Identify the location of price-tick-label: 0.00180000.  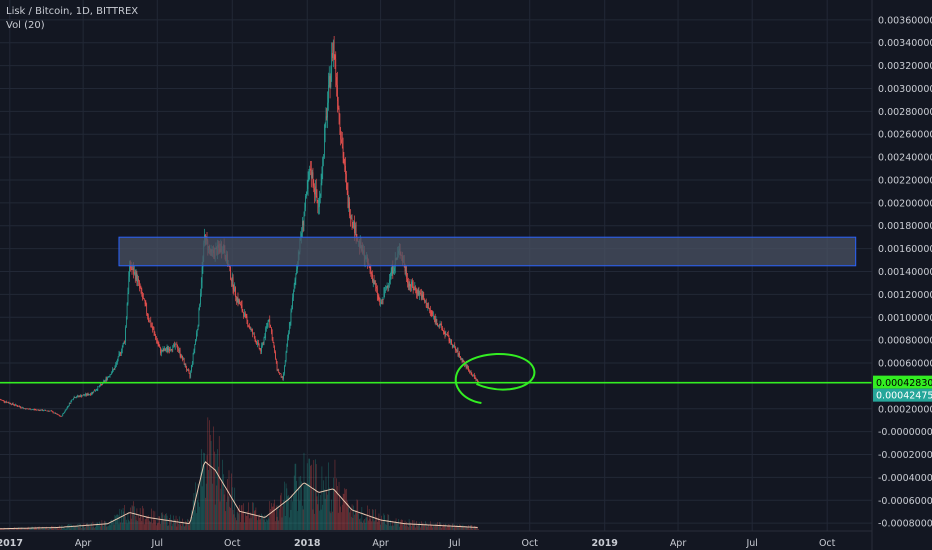
(905, 226).